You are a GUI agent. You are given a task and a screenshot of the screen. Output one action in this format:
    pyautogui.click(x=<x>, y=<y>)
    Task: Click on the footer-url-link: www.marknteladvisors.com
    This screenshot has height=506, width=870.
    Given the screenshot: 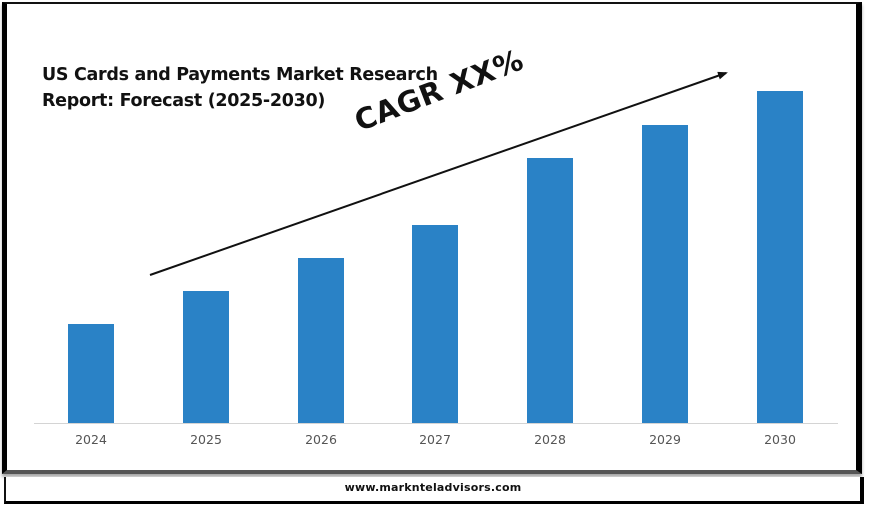 What is the action you would take?
    pyautogui.click(x=433, y=487)
    